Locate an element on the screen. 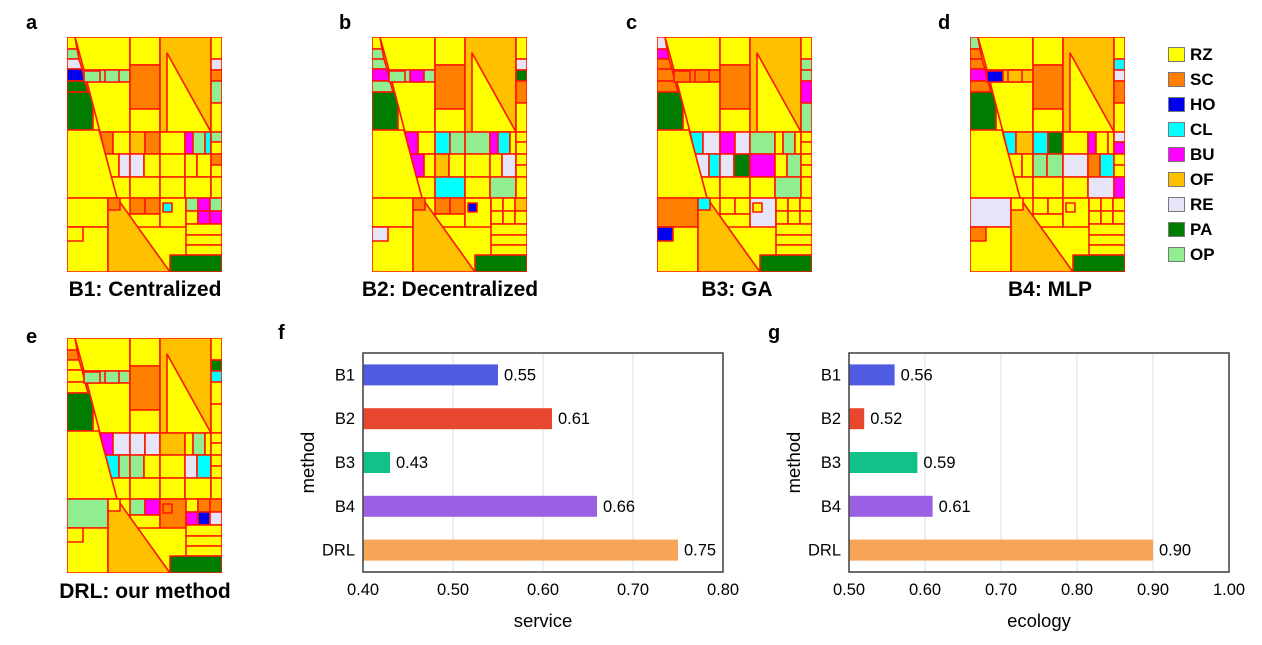 Image resolution: width=1262 pixels, height=645 pixels. panel-letter-d: d is located at coordinates (944, 23).